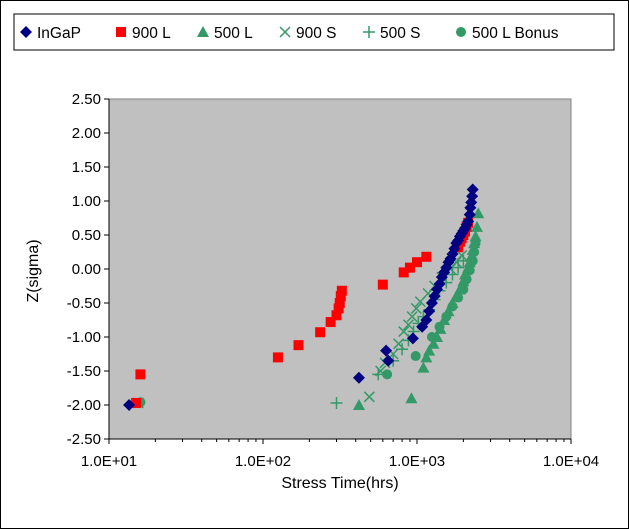  Describe the element at coordinates (86, 201) in the screenshot. I see `y-tick-label: 1.00` at that location.